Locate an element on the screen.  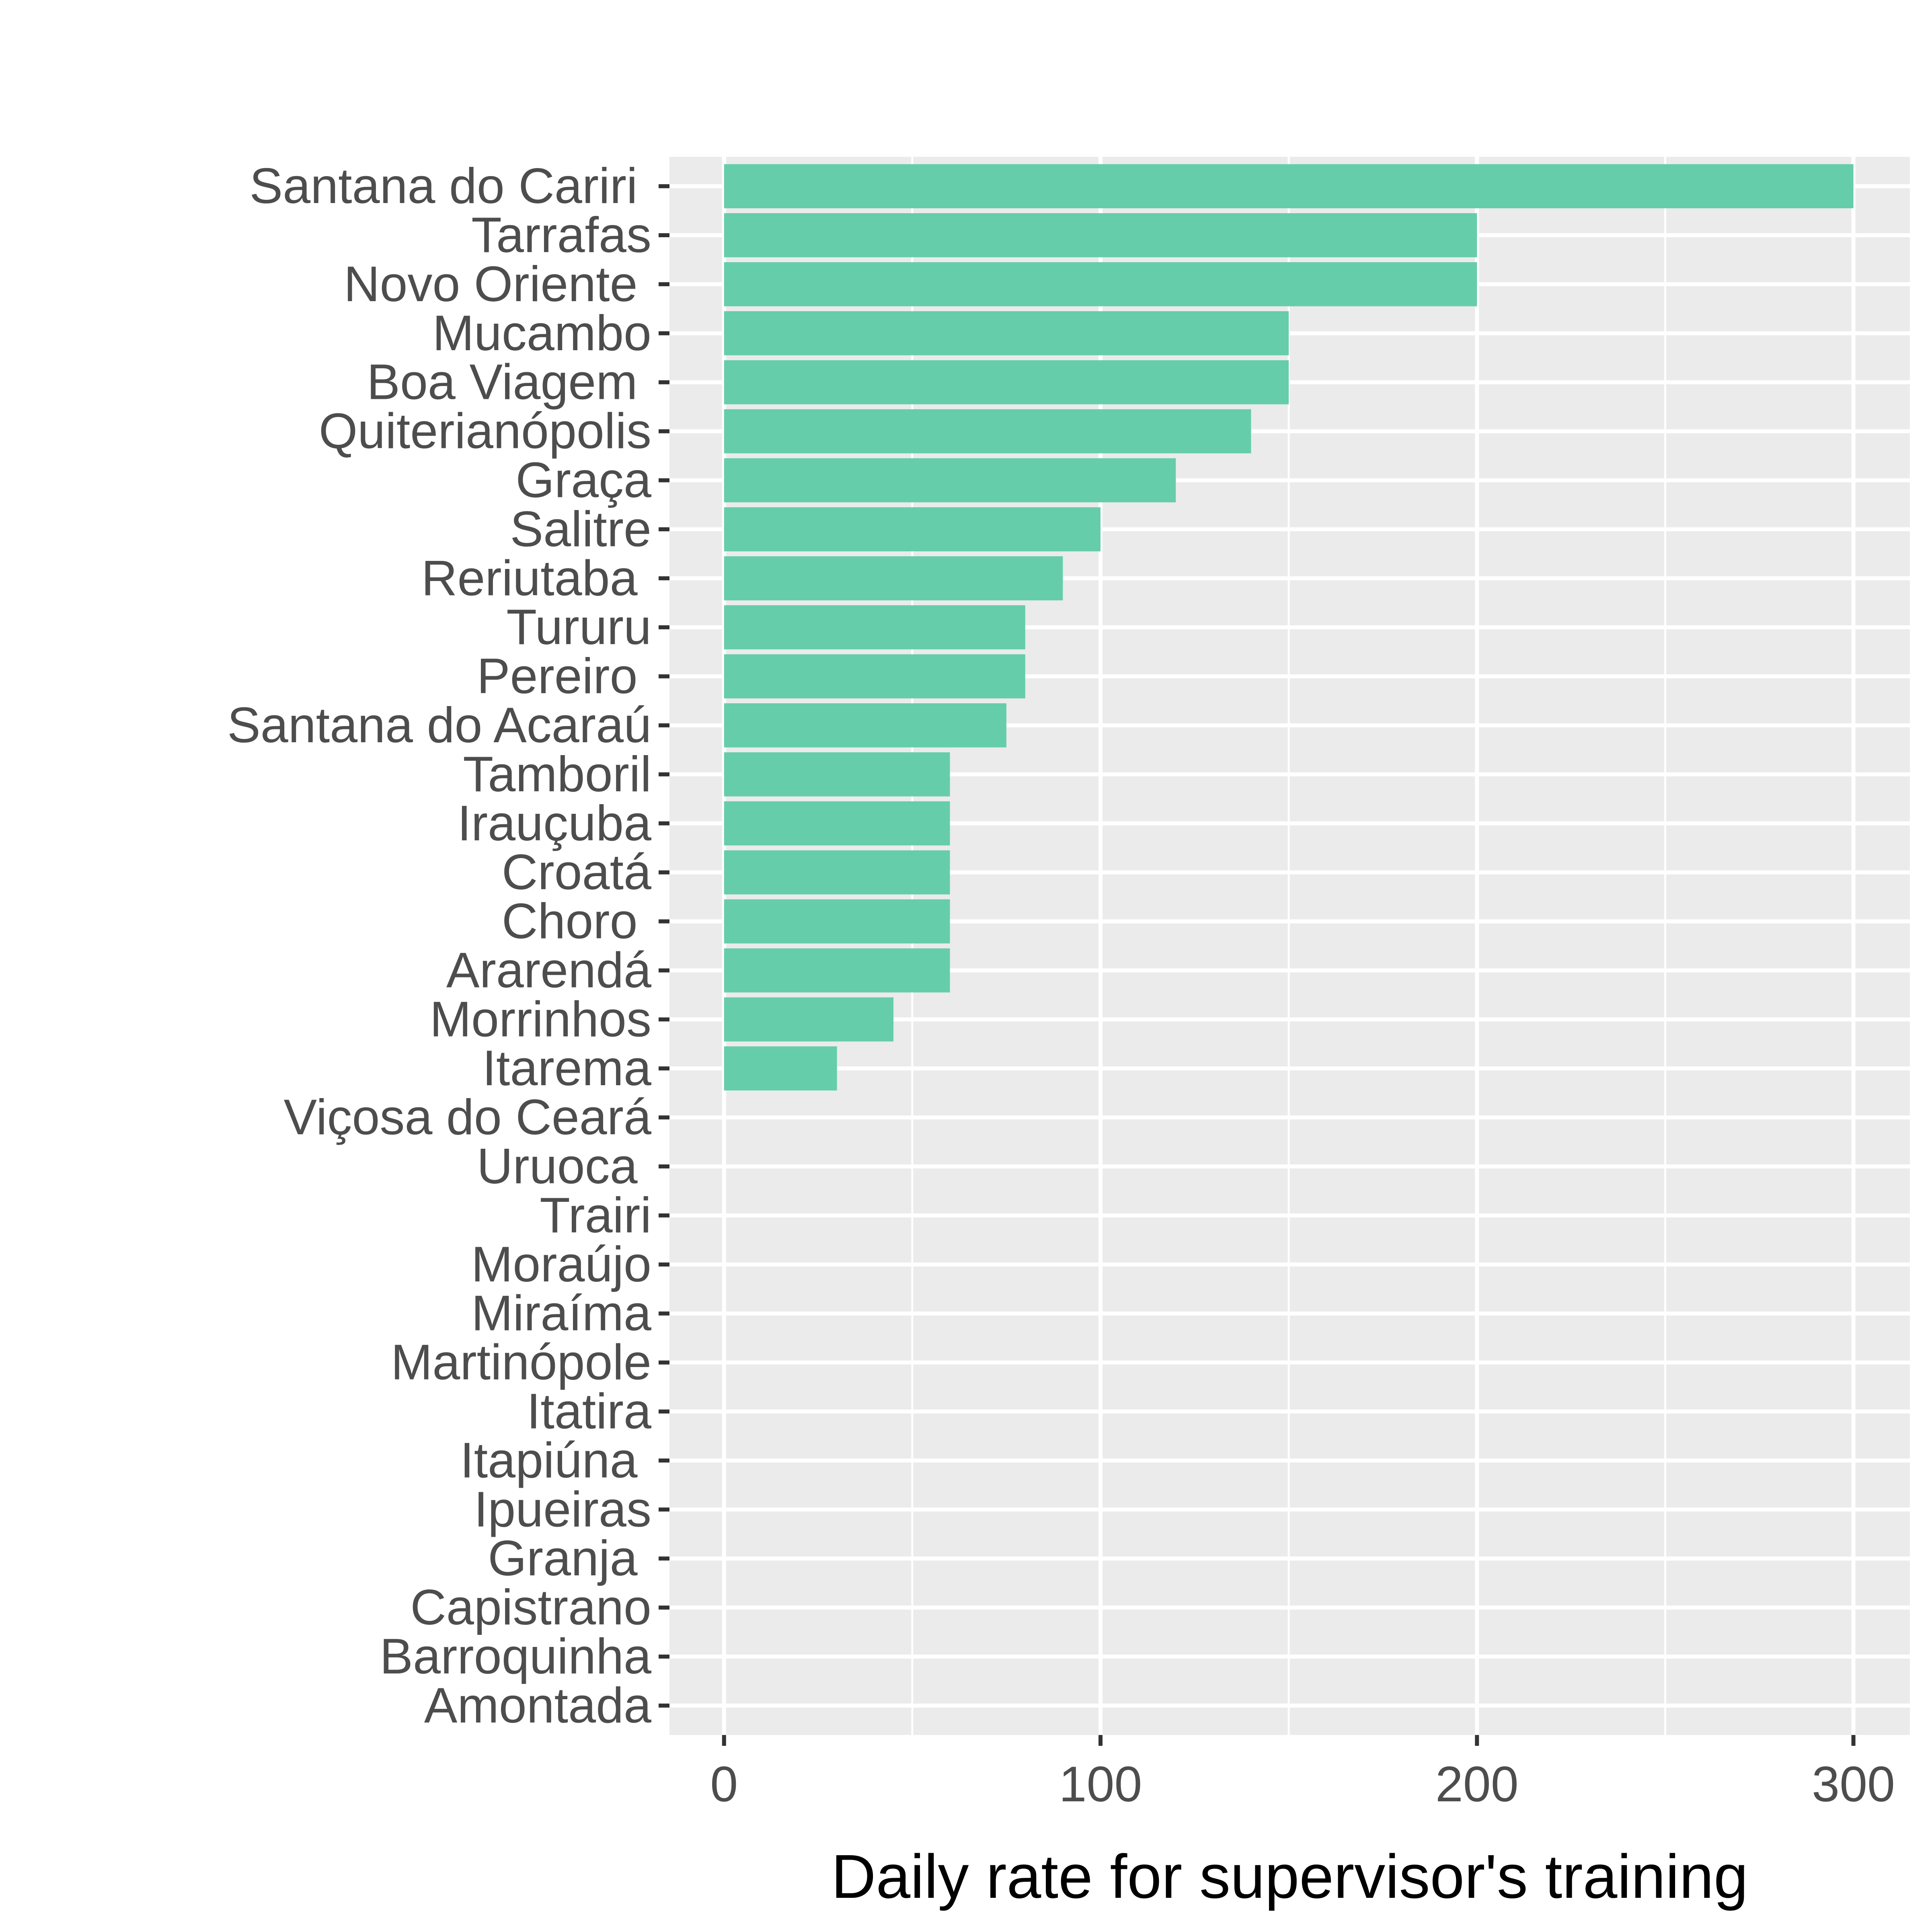
x-tick-label: 100 is located at coordinates (1100, 1784).